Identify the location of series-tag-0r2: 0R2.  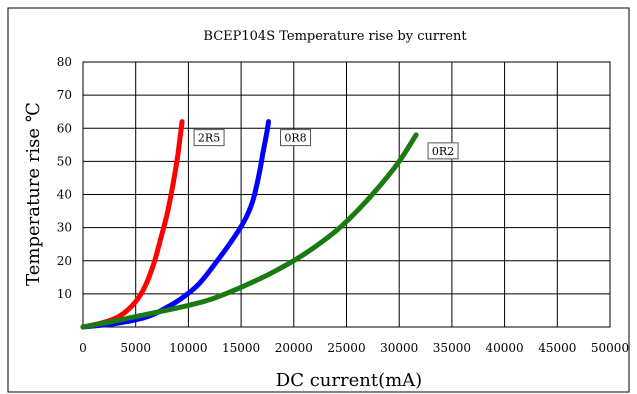
(443, 151).